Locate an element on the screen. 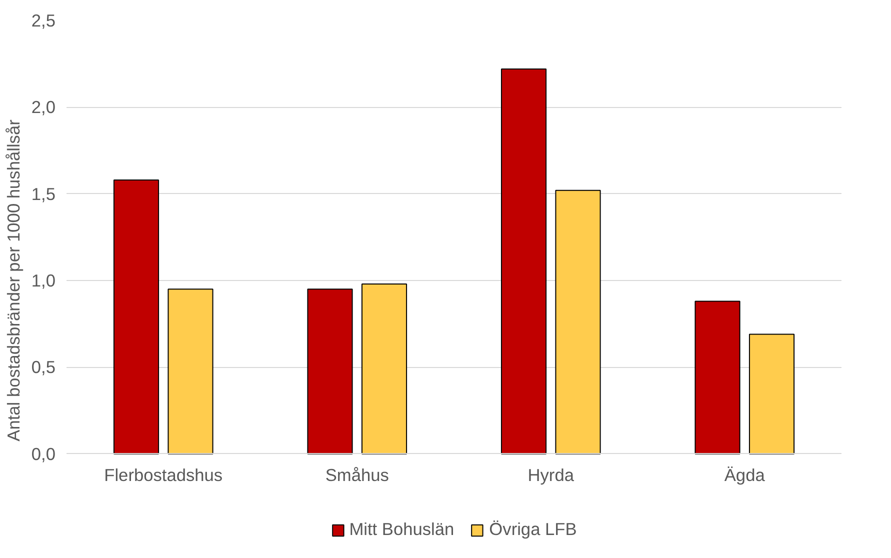  y-tick-label: 1,5 is located at coordinates (43, 194).